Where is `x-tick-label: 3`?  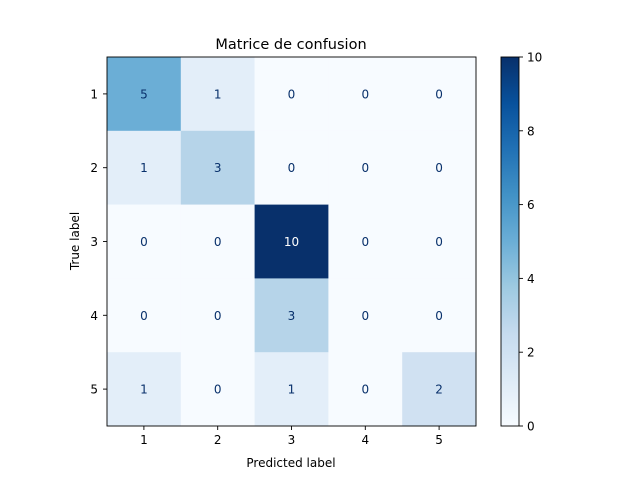
x-tick-label: 3 is located at coordinates (292, 440).